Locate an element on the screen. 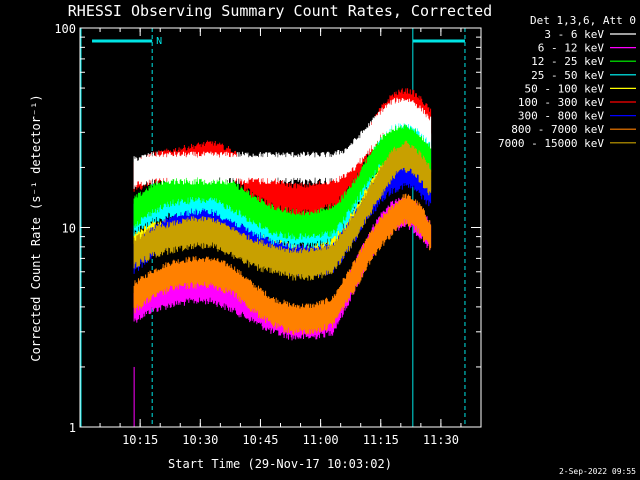 This screenshot has width=640, height=480. x-tick-label-0: 10:15 is located at coordinates (140, 440).